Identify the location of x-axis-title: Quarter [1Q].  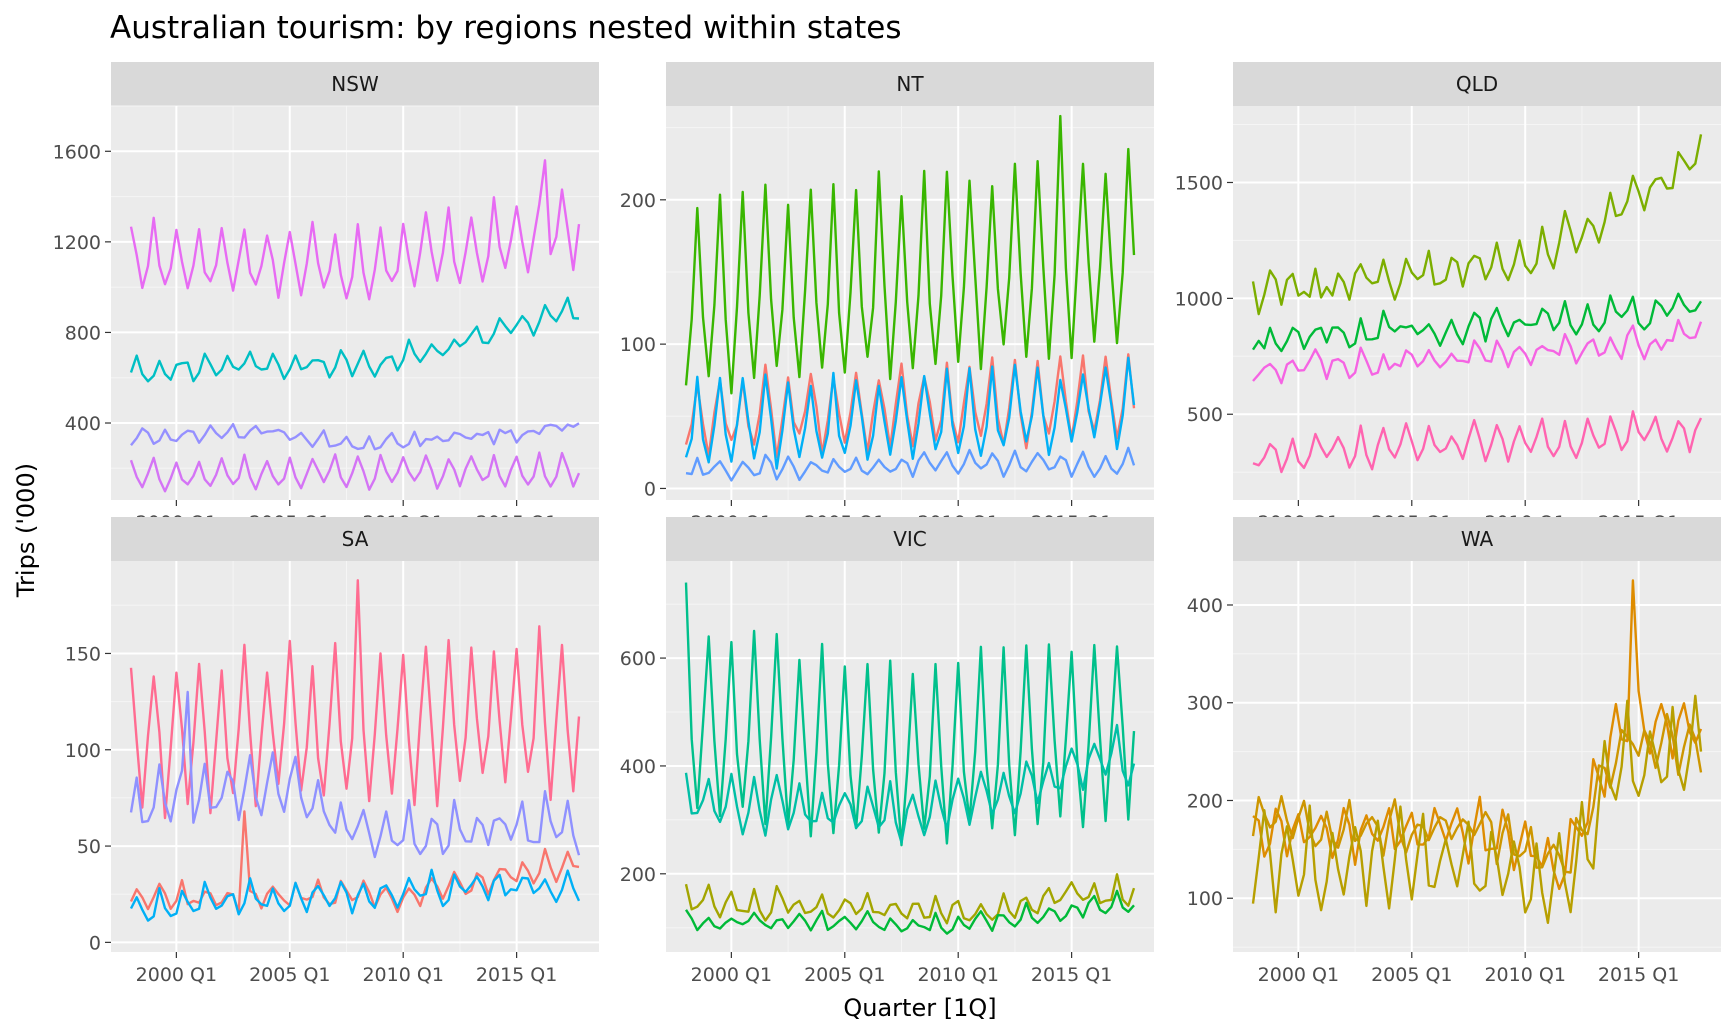
(919, 1008).